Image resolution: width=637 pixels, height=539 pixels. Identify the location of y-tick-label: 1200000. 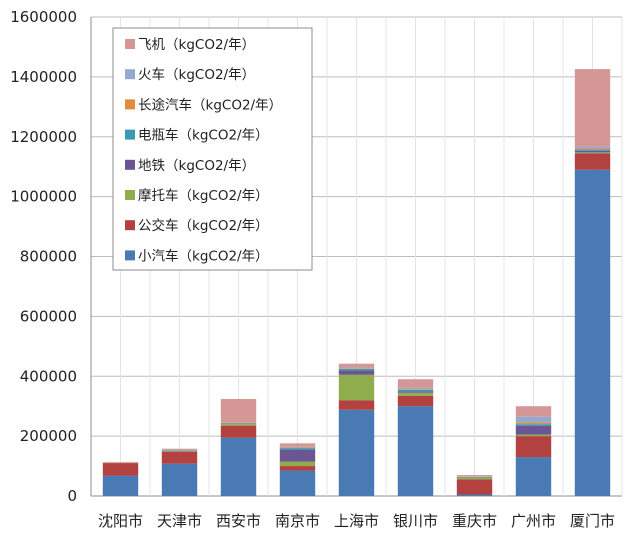
(43, 137).